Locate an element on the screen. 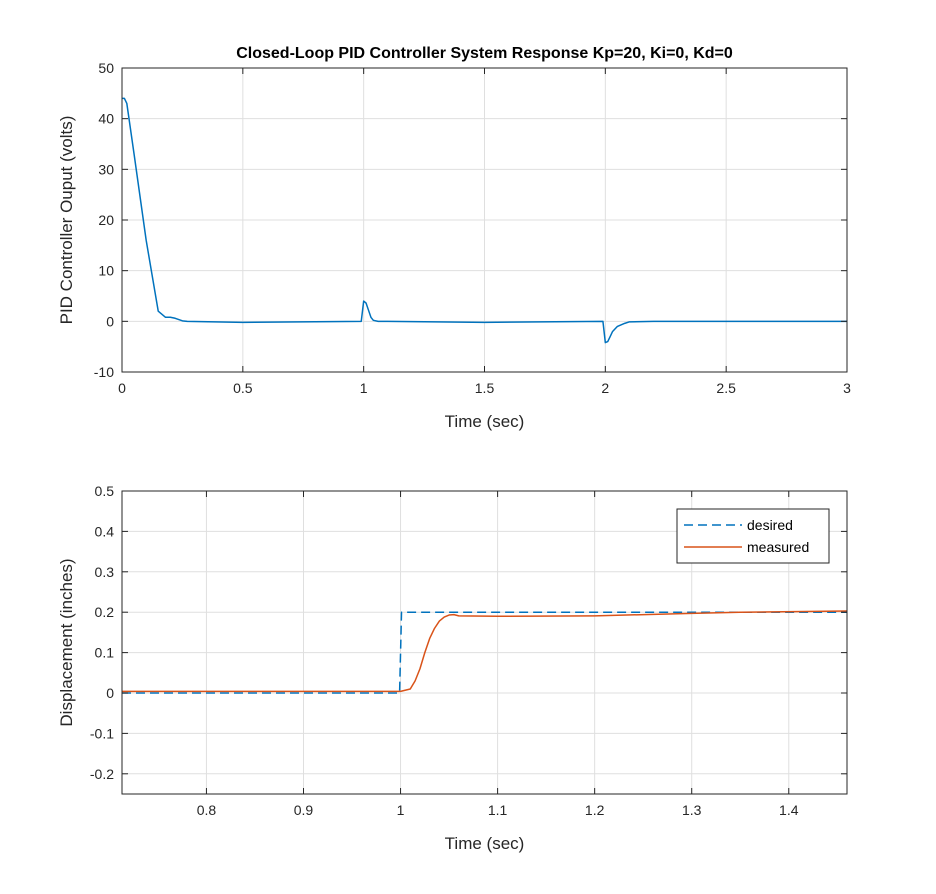  legend-label-measured: measured is located at coordinates (778, 547).